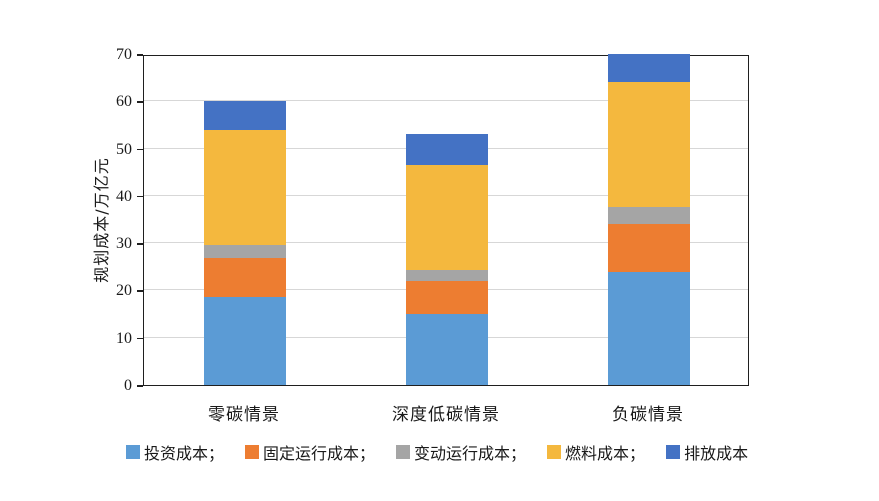  I want to click on legend-label: 投资成本；, so click(184, 453).